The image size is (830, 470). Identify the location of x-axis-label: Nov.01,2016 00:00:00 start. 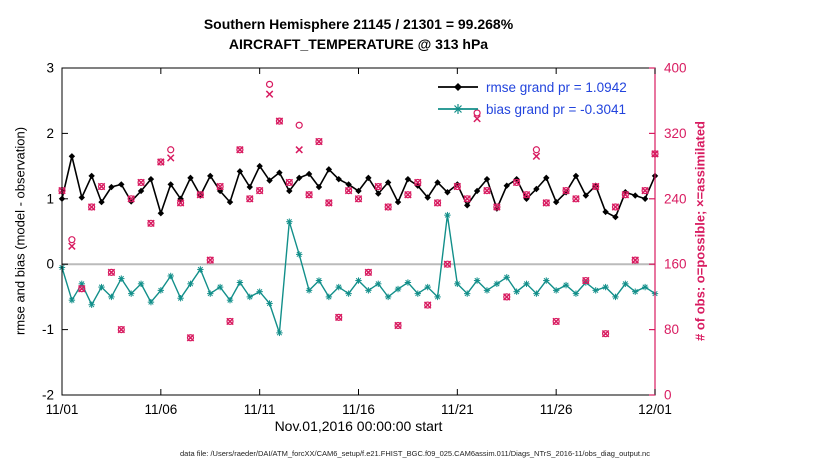
(358, 426).